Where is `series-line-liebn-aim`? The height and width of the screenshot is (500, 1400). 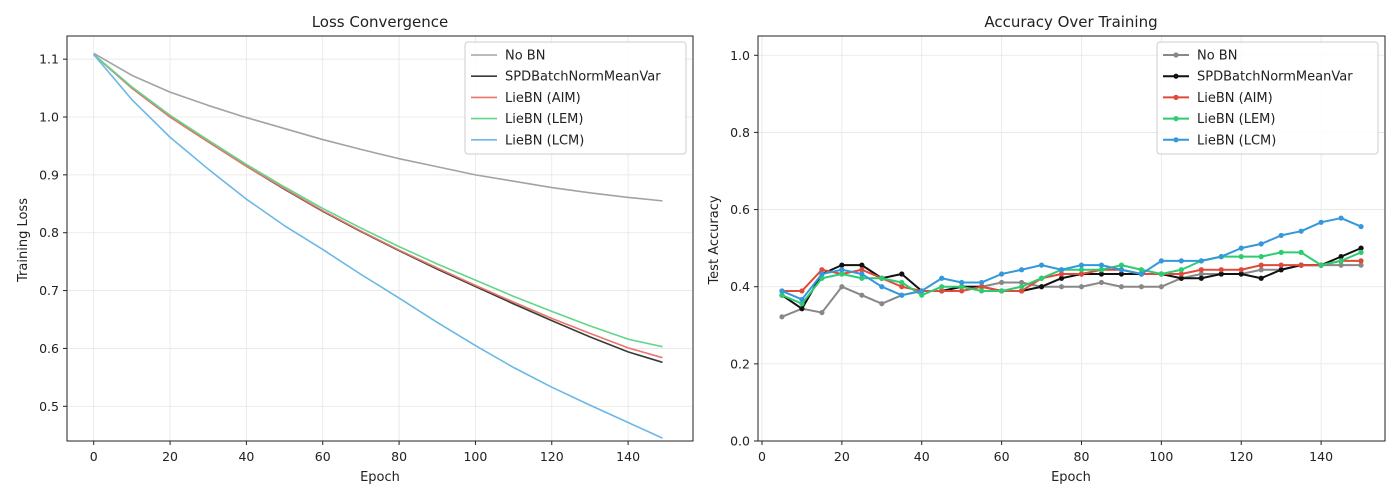
series-line-liebn-aim is located at coordinates (1071, 275).